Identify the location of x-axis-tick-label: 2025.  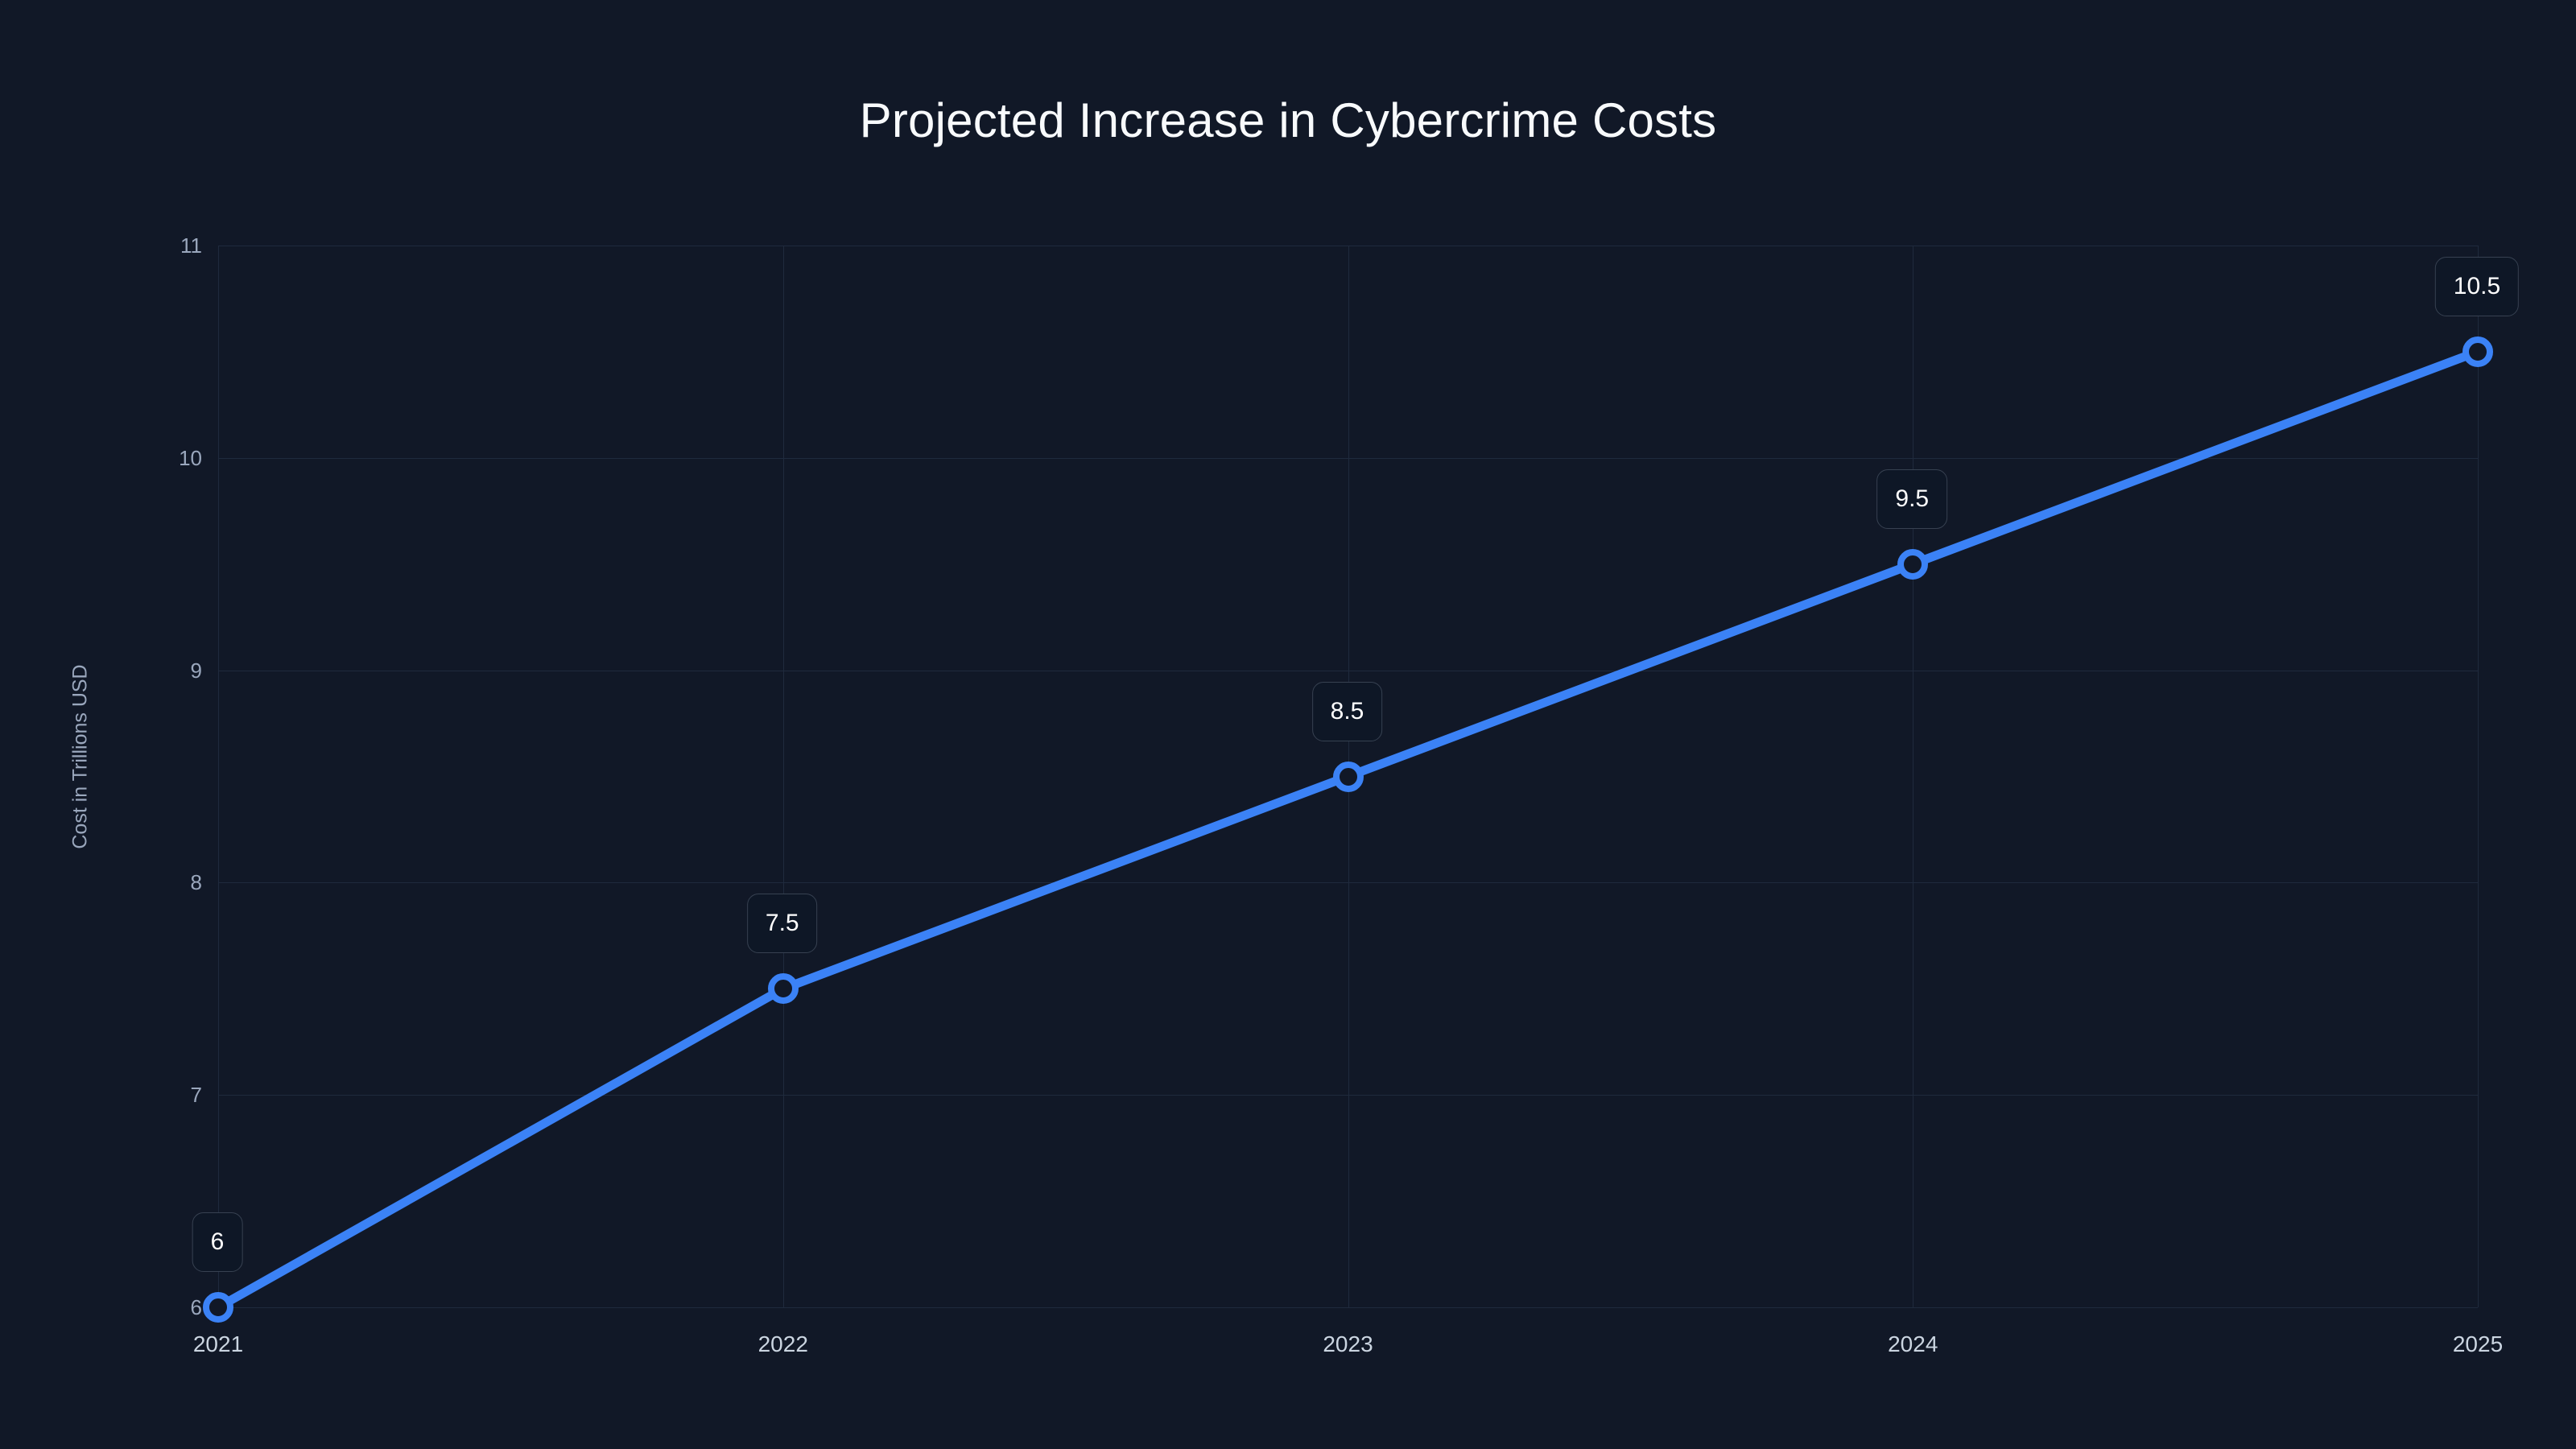
(2478, 1343).